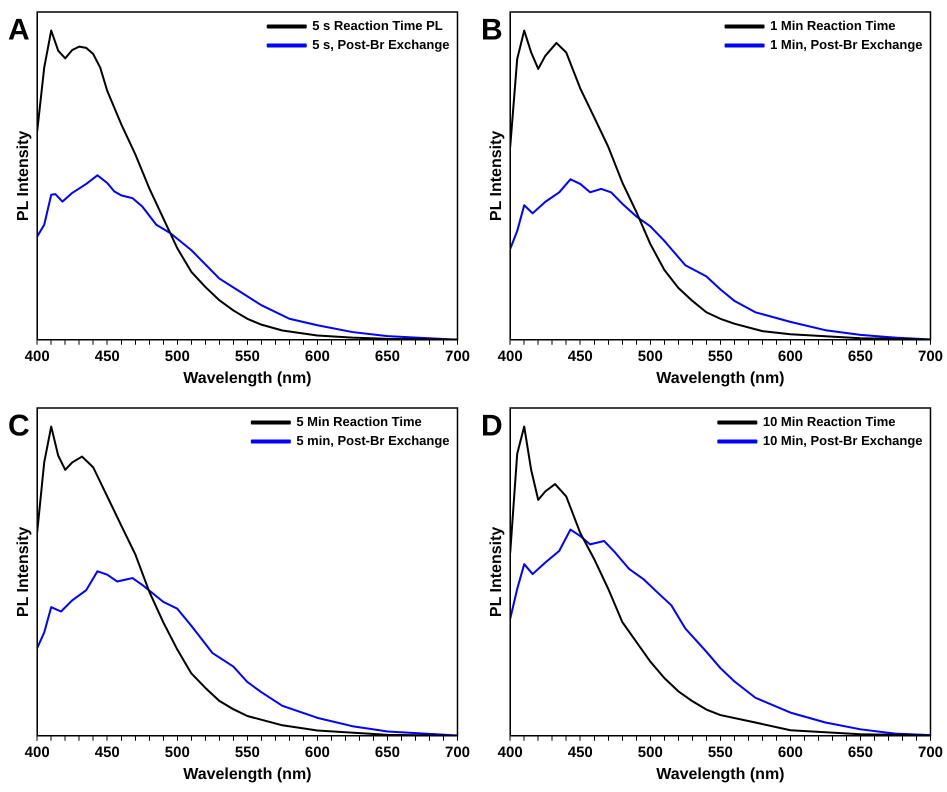 The height and width of the screenshot is (792, 947). Describe the element at coordinates (842, 440) in the screenshot. I see `legend-label: 10 Min, Post-Br Exchange` at that location.